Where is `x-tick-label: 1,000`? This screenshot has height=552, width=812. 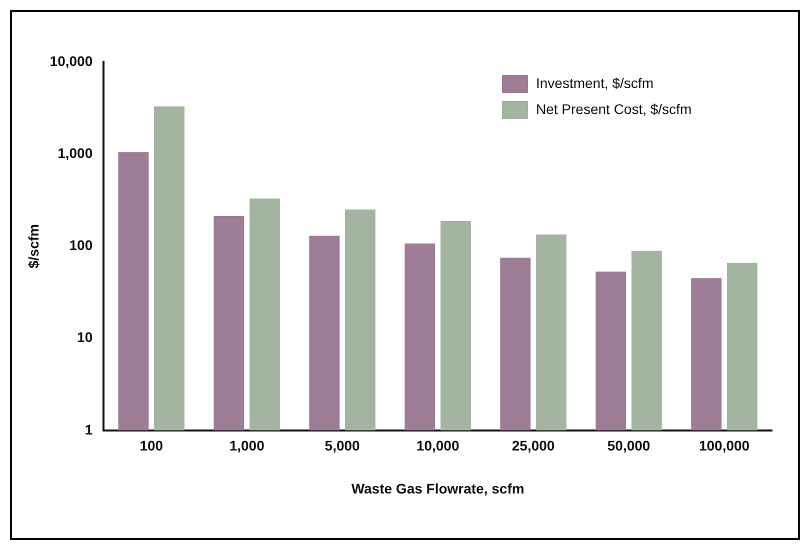
x-tick-label: 1,000 is located at coordinates (247, 446).